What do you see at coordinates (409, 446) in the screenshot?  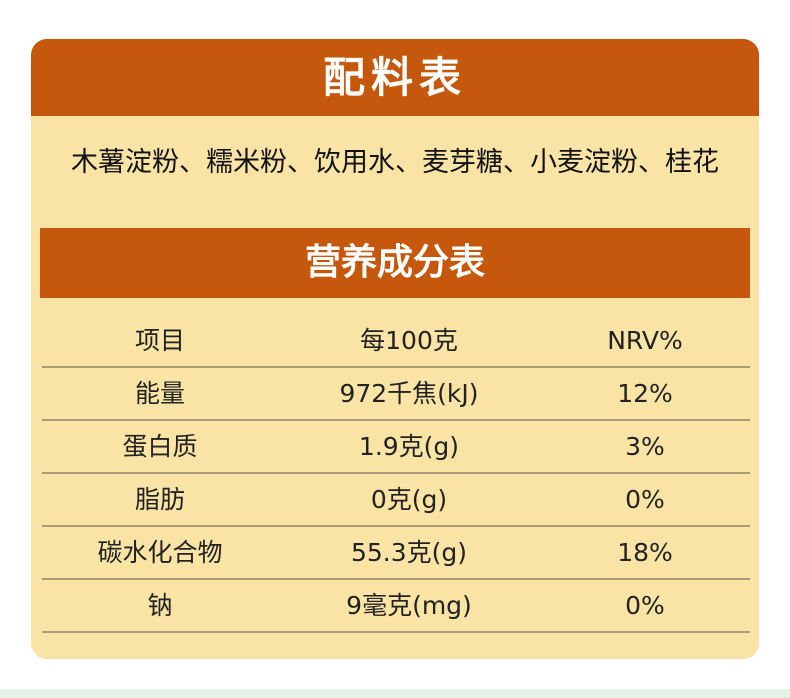 I see `nutrient-amount: 1.9克(g)` at bounding box center [409, 446].